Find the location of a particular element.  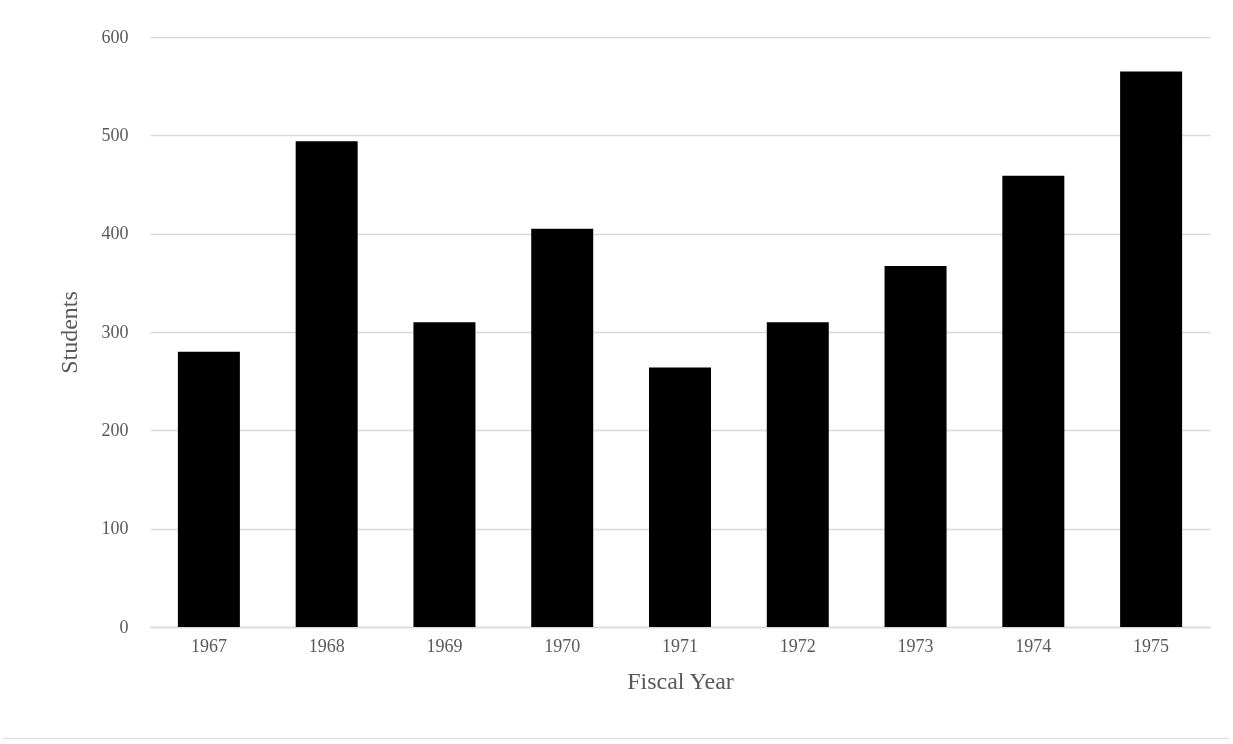

x-axis-title: Fiscal Year is located at coordinates (680, 680).